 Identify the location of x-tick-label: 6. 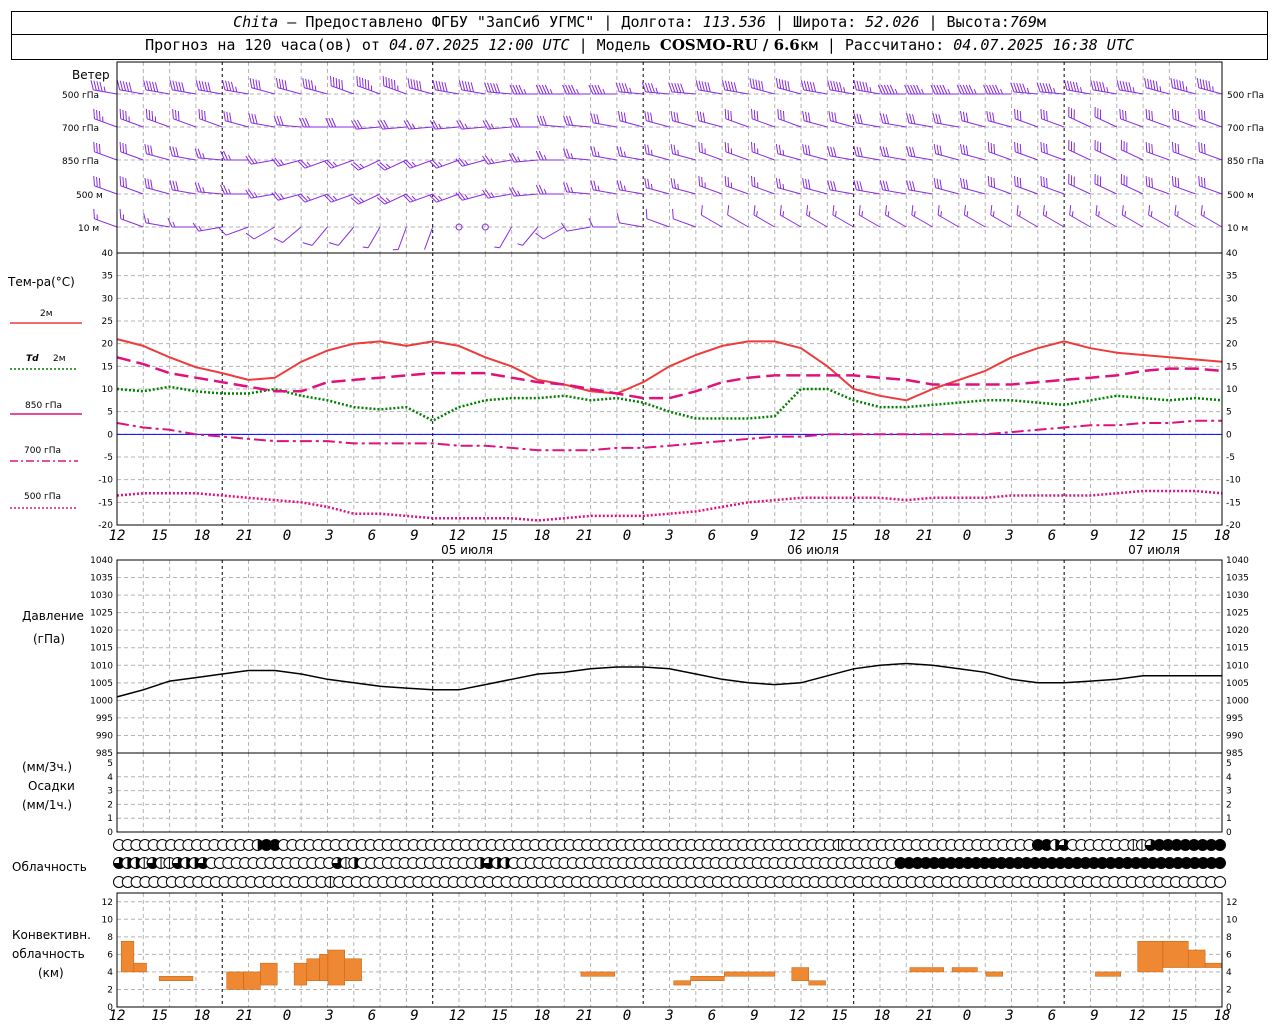
(1052, 536).